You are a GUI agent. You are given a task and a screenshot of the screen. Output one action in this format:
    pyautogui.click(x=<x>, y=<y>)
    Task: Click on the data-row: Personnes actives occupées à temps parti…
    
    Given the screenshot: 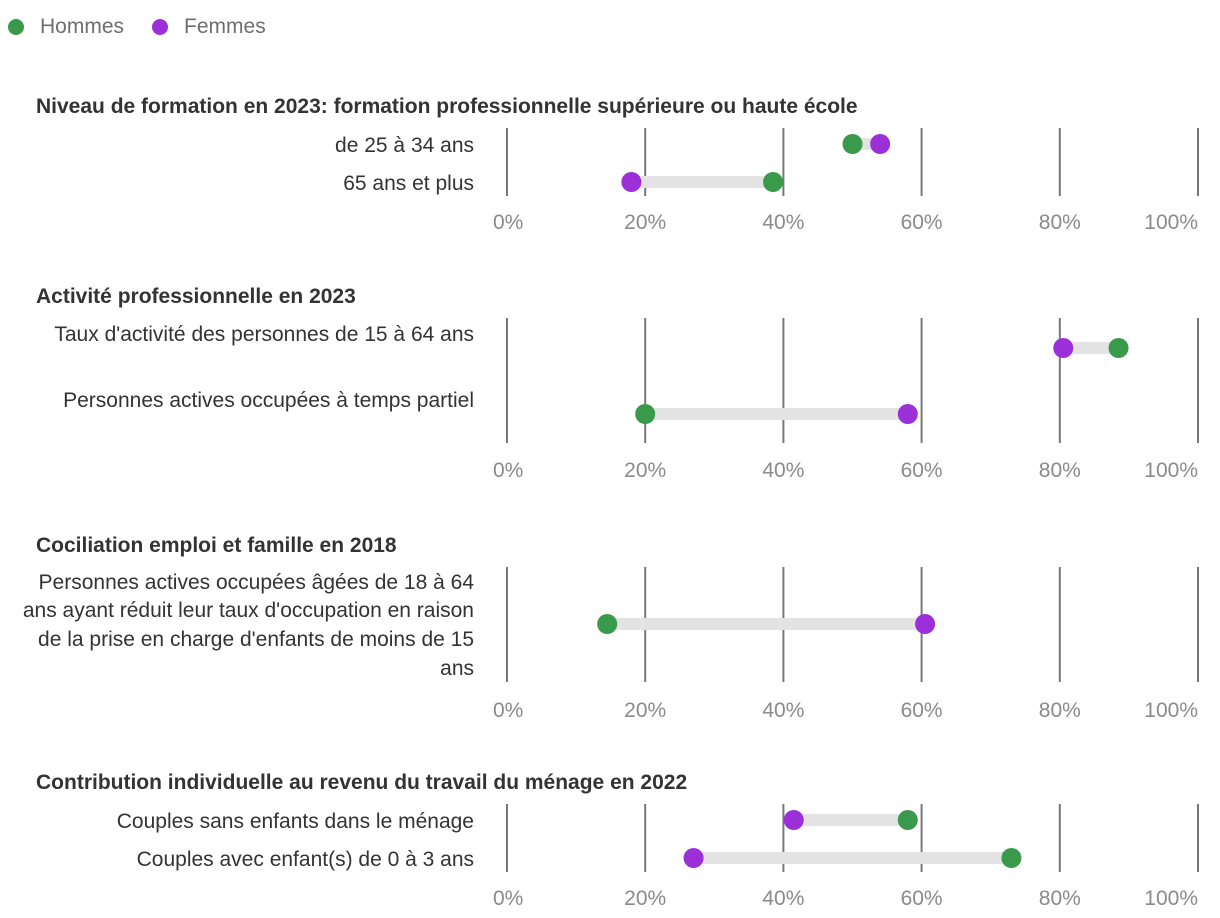 What is the action you would take?
    pyautogui.click(x=490, y=406)
    